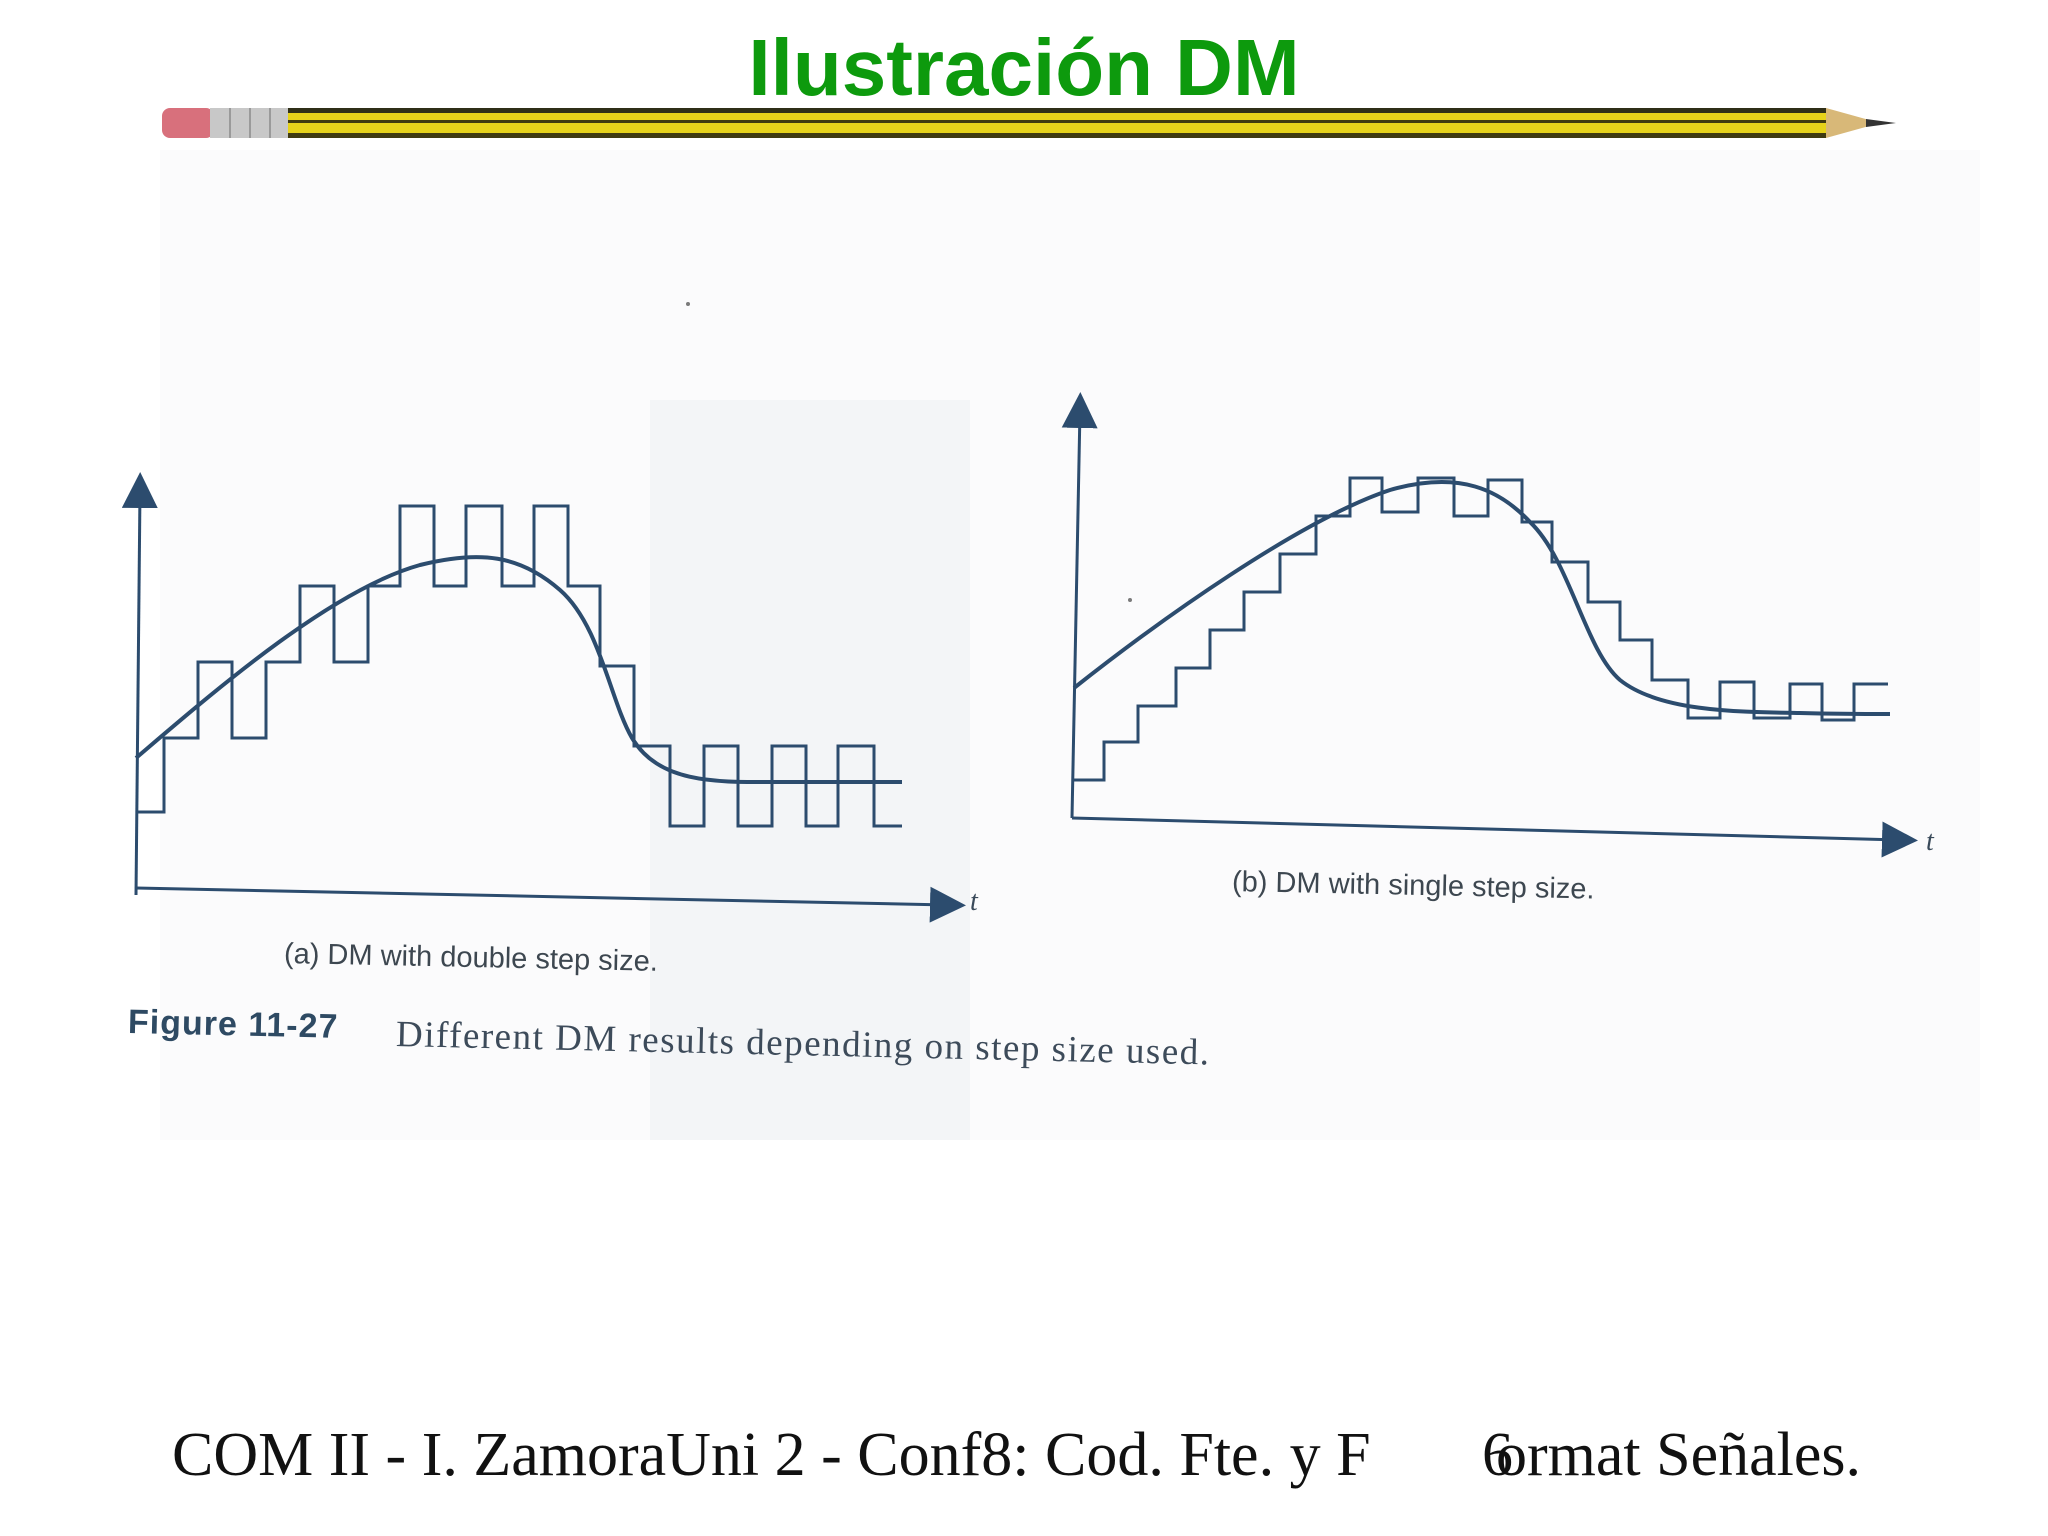  Describe the element at coordinates (1497, 1455) in the screenshot. I see `footer-page-number: 6` at that location.